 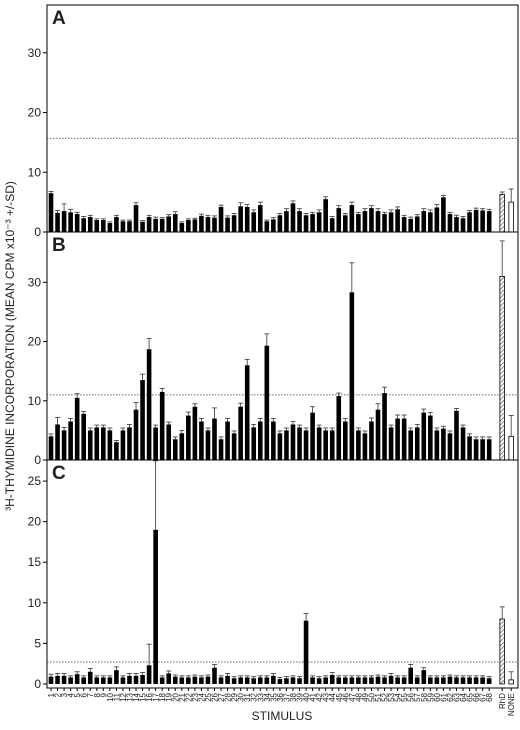 I want to click on x-tick-label: 27, so click(x=221, y=696).